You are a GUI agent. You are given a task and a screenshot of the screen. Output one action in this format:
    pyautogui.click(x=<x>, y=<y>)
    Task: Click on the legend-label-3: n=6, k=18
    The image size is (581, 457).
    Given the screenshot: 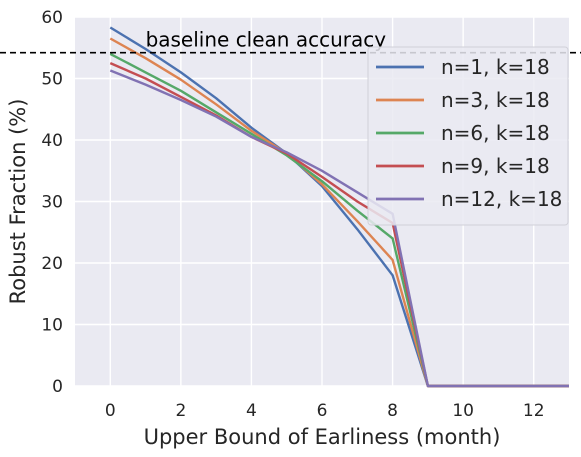 What is the action you would take?
    pyautogui.click(x=495, y=133)
    